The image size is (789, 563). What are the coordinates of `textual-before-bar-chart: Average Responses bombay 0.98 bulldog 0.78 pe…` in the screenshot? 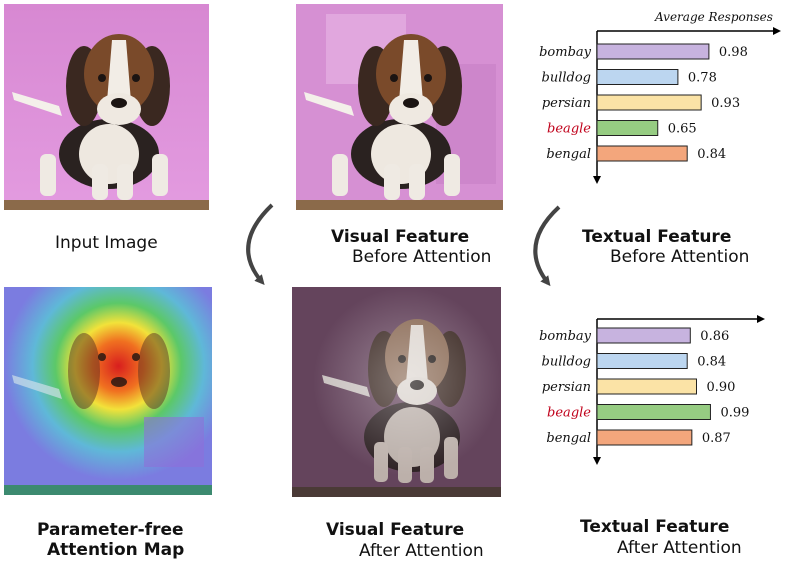 It's located at (660, 97).